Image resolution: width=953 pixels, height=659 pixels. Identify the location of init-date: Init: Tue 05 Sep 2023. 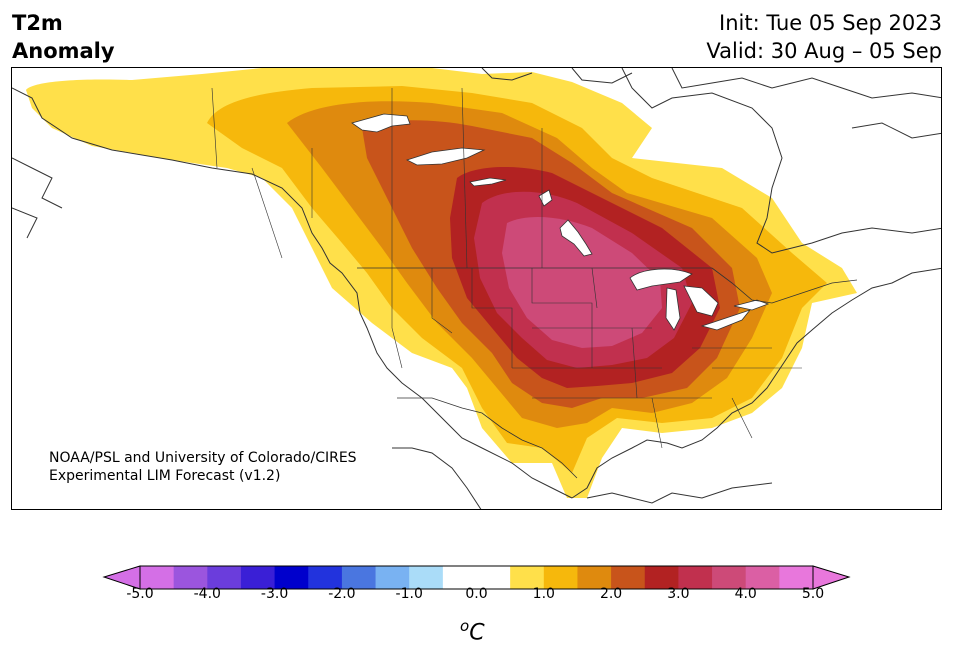
(830, 23).